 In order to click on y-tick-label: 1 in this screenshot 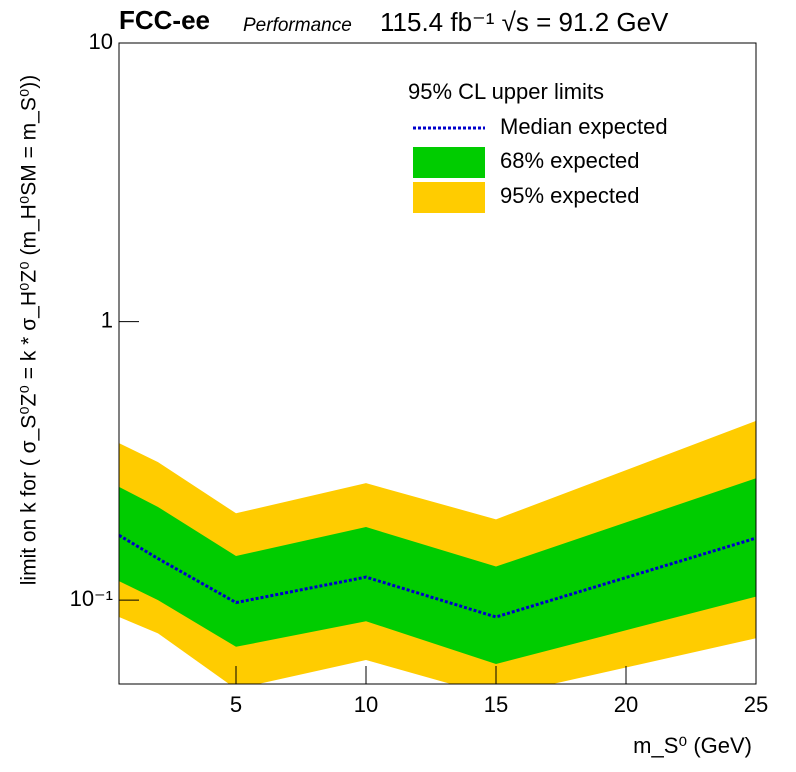, I will do `click(107, 319)`.